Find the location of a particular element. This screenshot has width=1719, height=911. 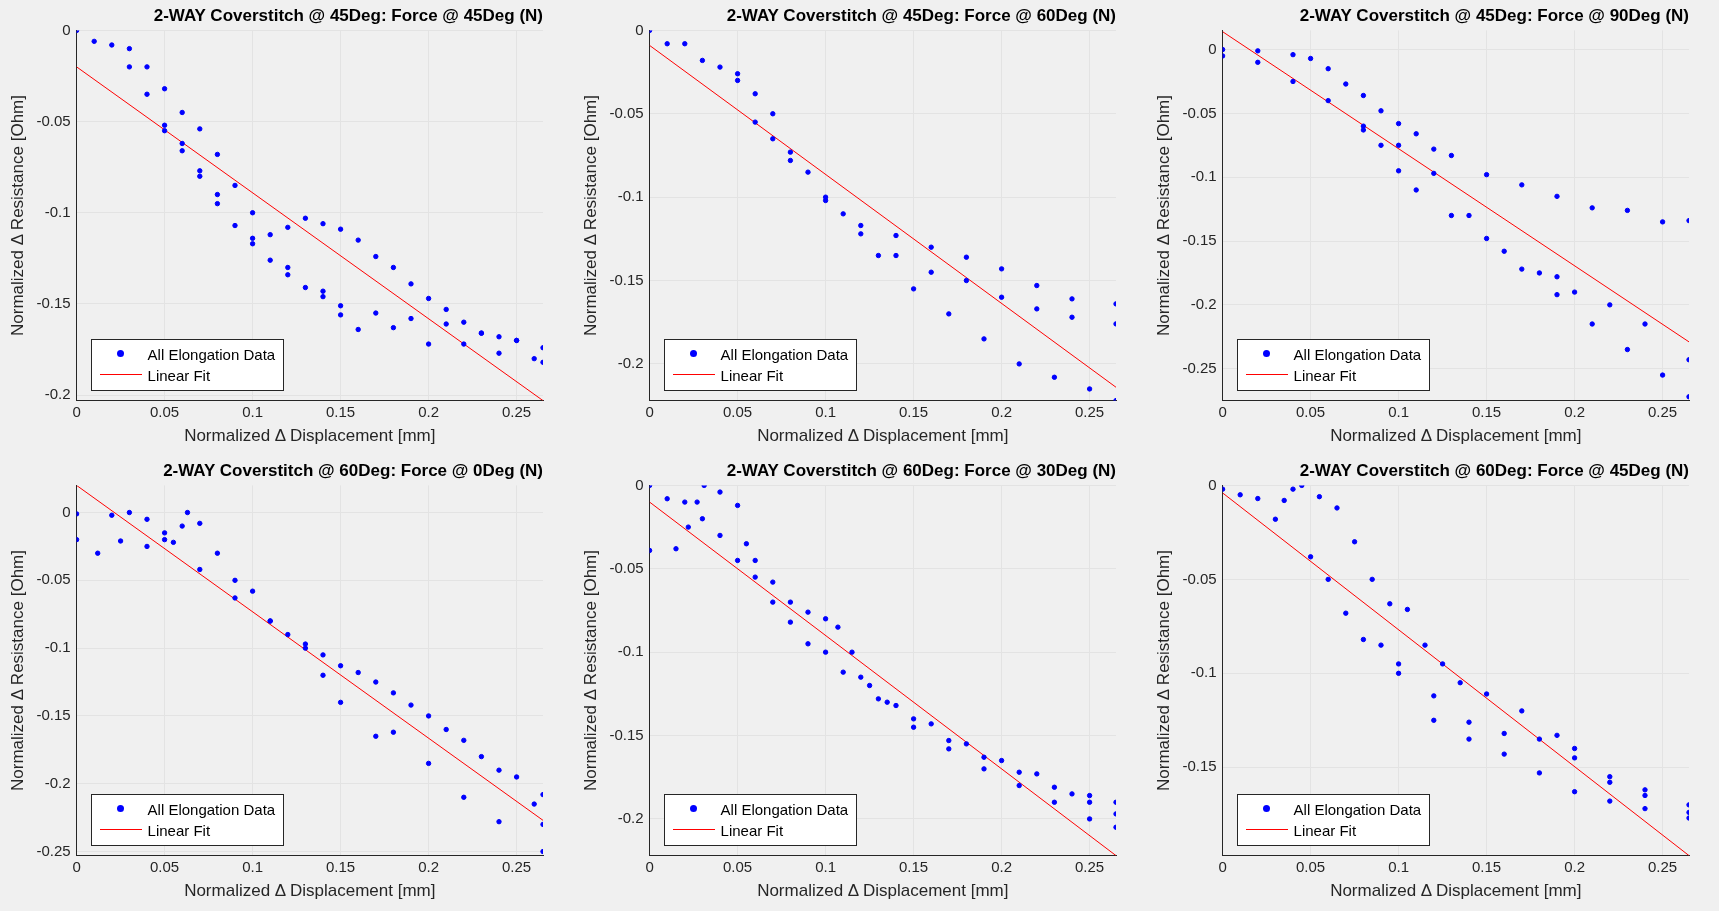

chart-title: 2-WAY Coverstitch @ 45Deg: Force @ 45Deg (N) is located at coordinates (348, 15).